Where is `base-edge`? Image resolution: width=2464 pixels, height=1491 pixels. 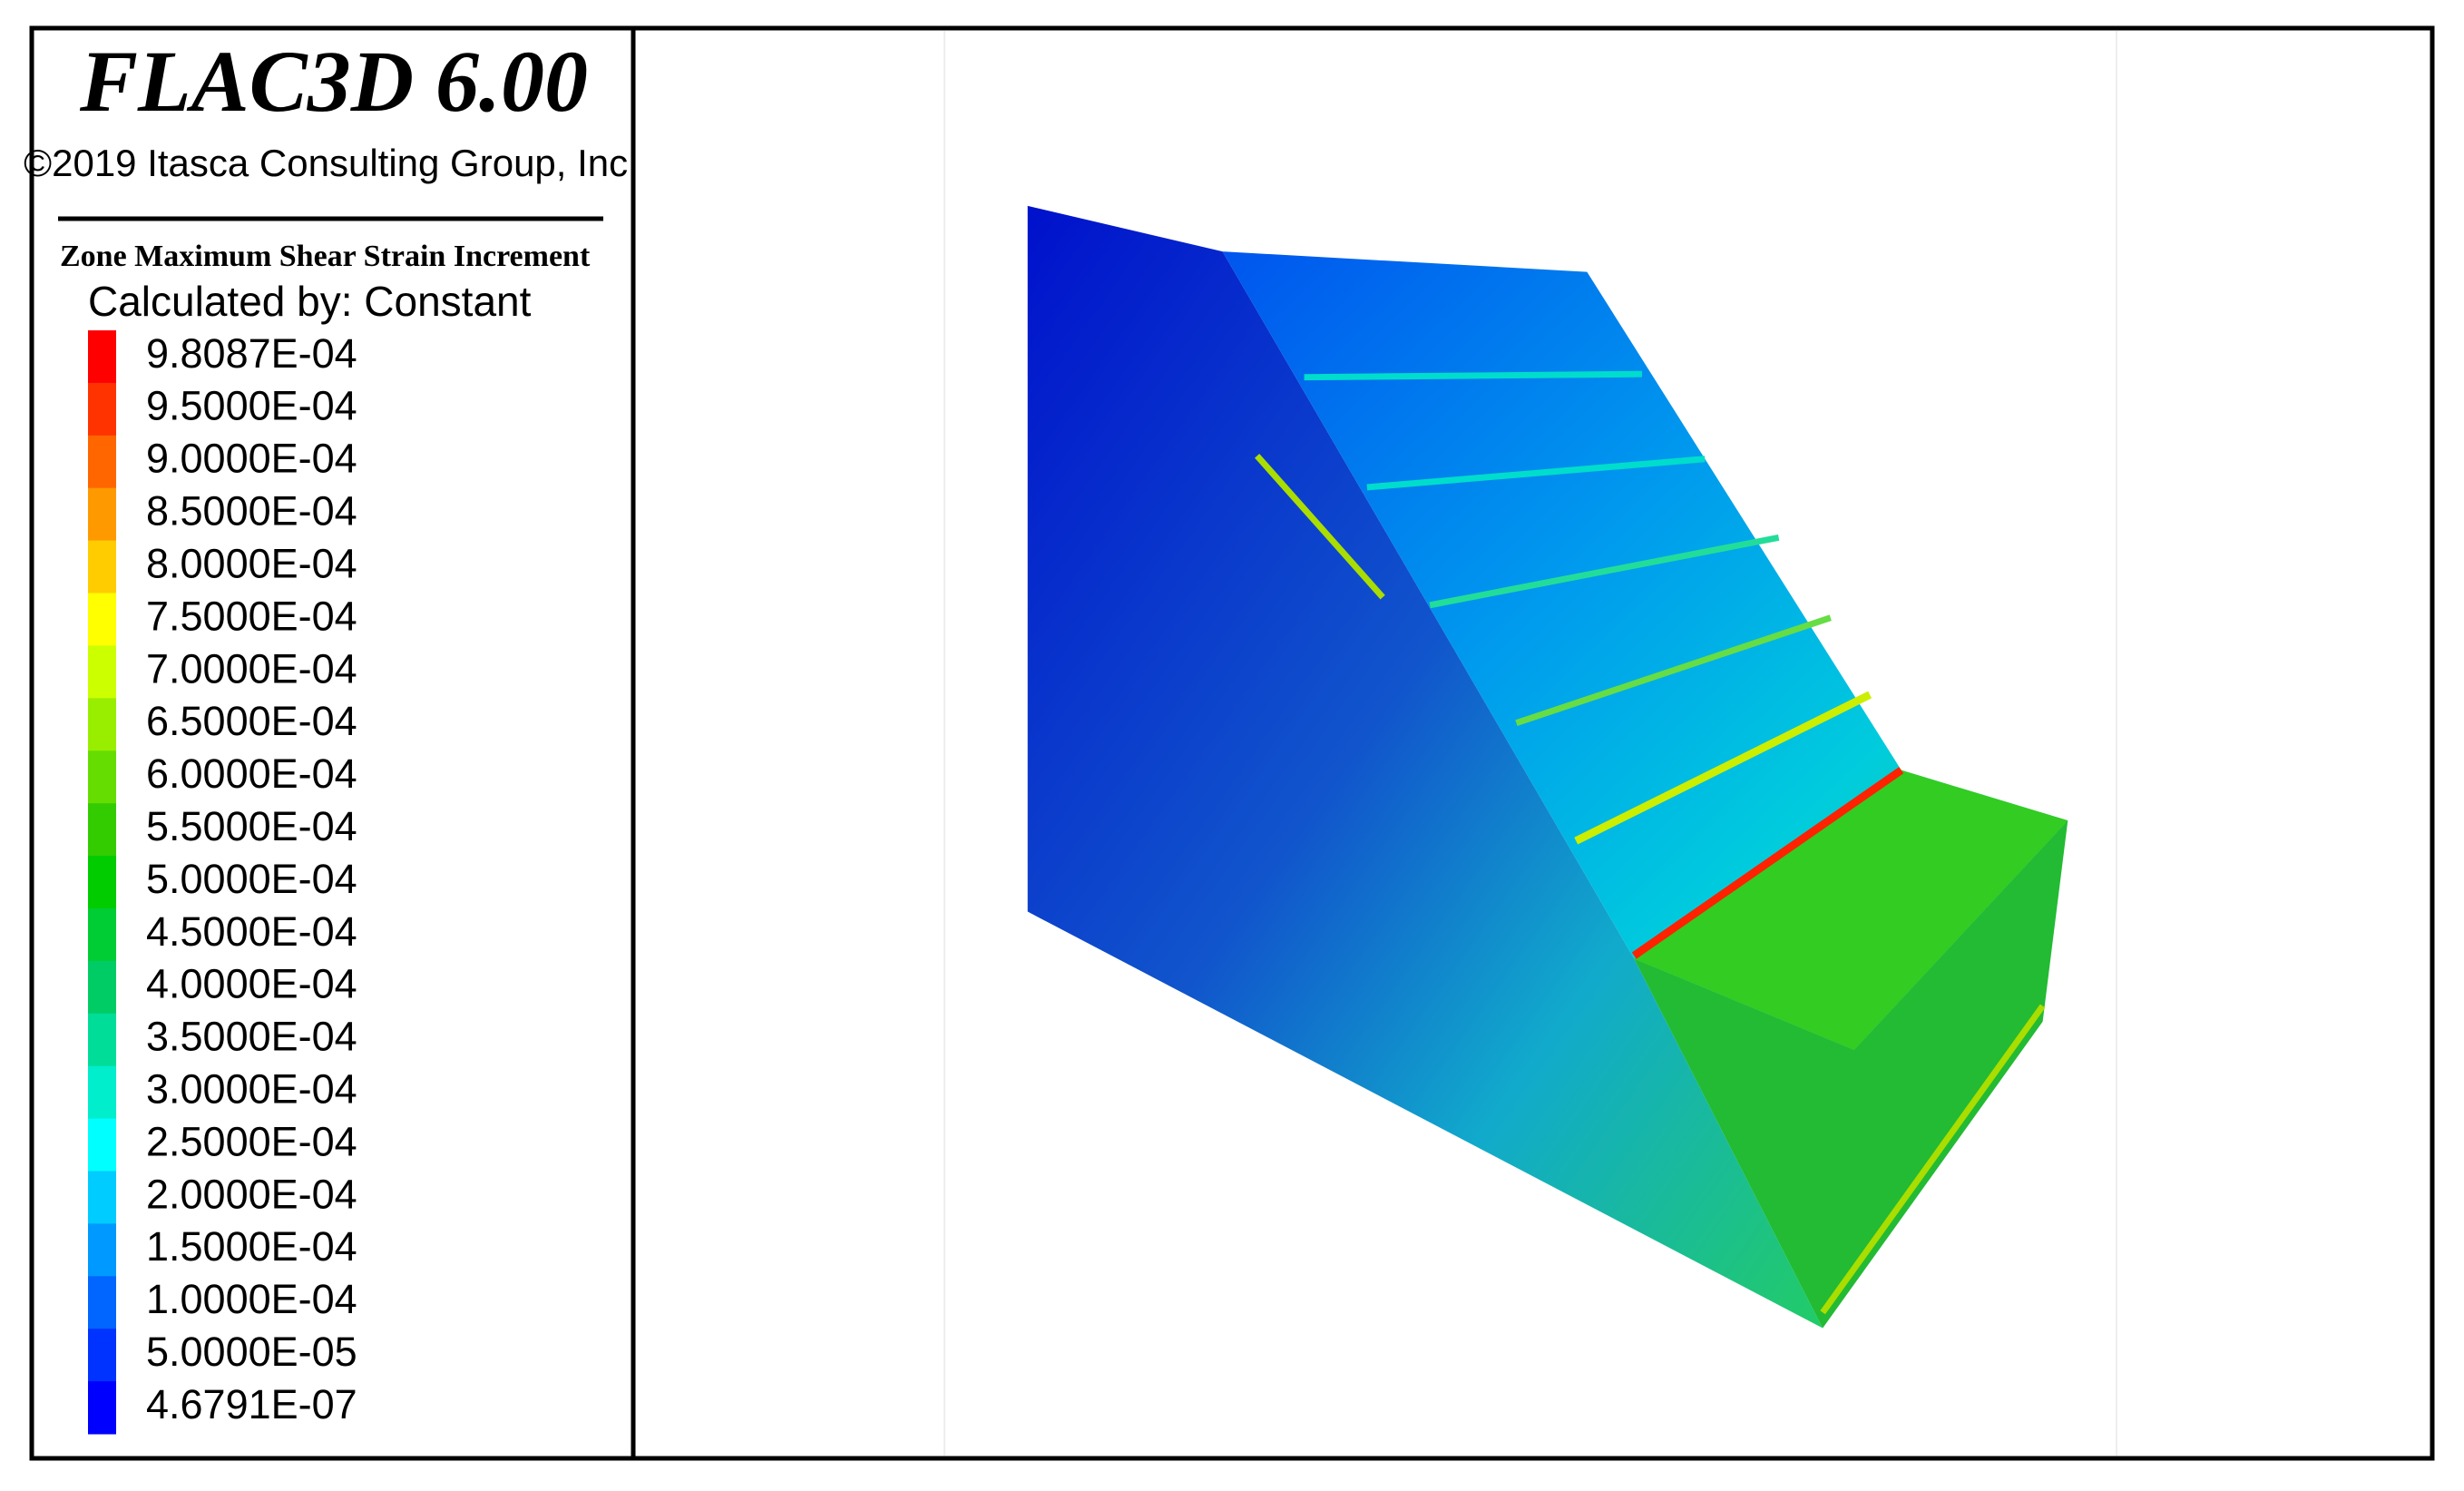 base-edge is located at coordinates (1933, 1159).